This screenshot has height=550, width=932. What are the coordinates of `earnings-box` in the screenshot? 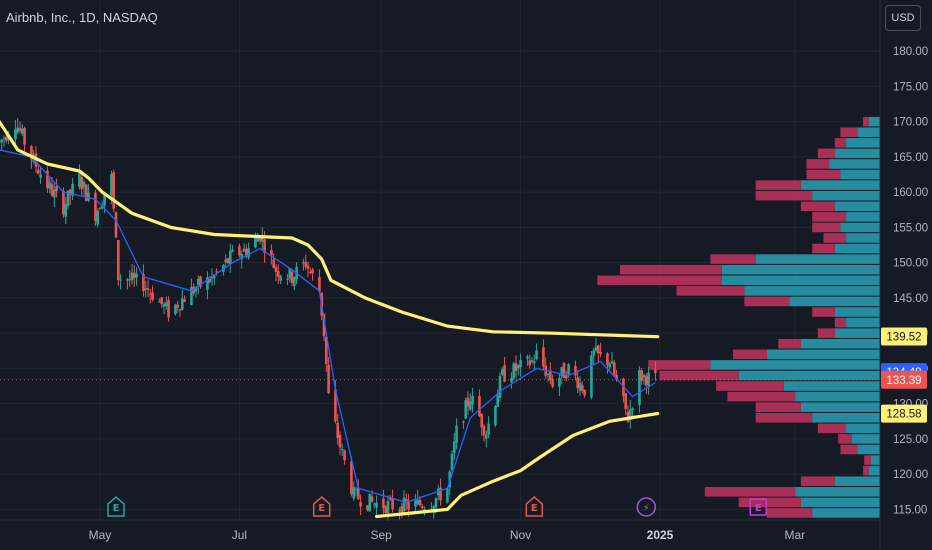 It's located at (758, 507).